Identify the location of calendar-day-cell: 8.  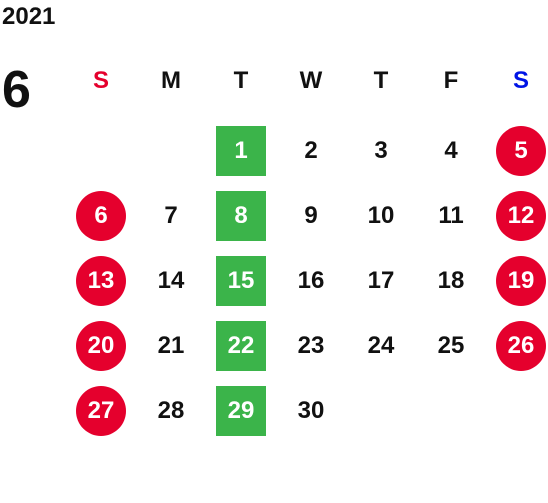
(241, 215).